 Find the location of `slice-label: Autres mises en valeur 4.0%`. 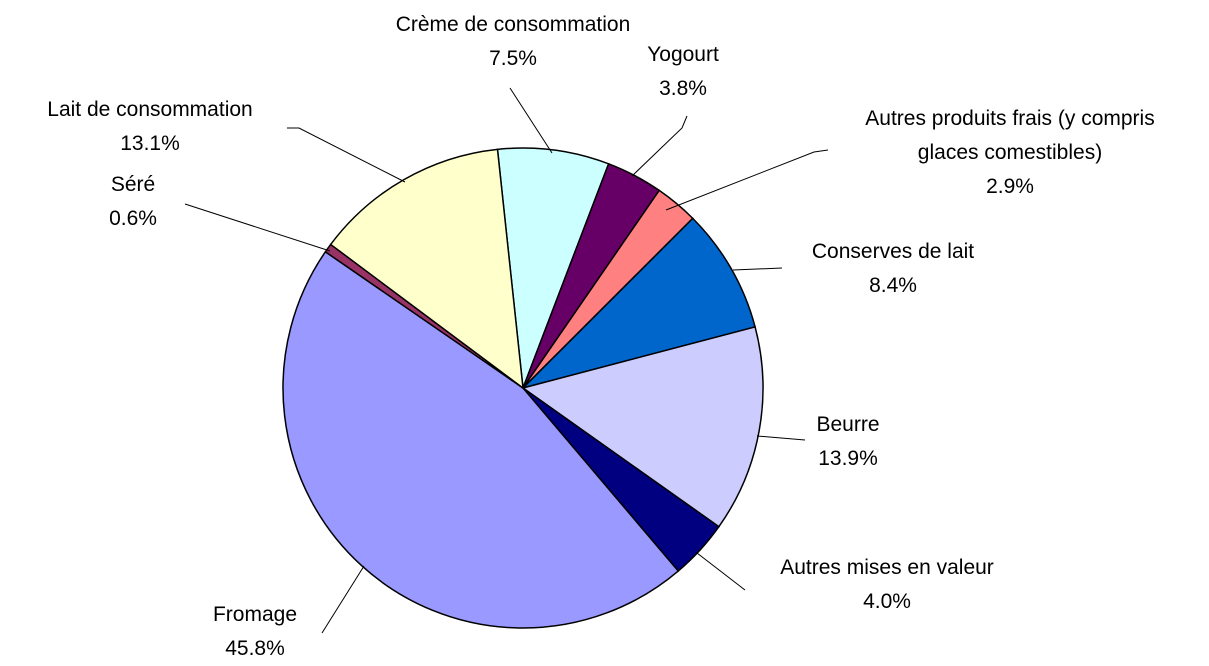

slice-label: Autres mises en valeur 4.0% is located at coordinates (887, 585).